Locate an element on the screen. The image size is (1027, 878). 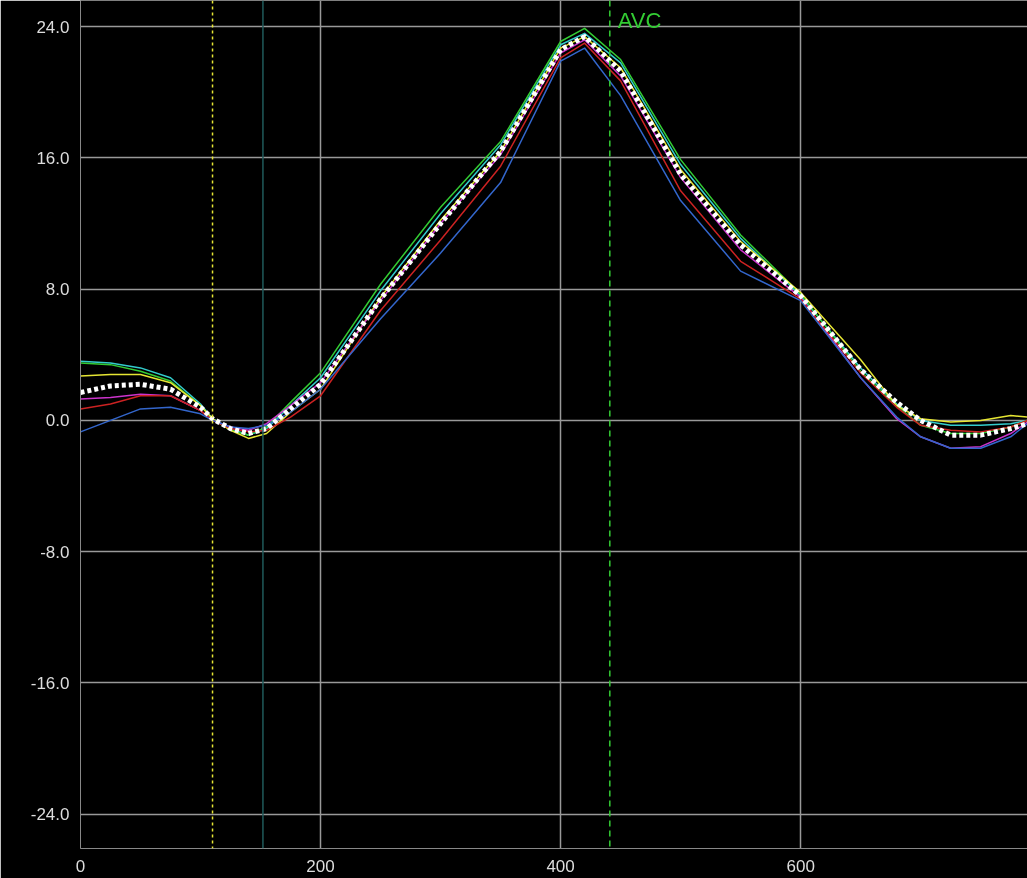
y-tick-label: -24.0 is located at coordinates (50, 815).